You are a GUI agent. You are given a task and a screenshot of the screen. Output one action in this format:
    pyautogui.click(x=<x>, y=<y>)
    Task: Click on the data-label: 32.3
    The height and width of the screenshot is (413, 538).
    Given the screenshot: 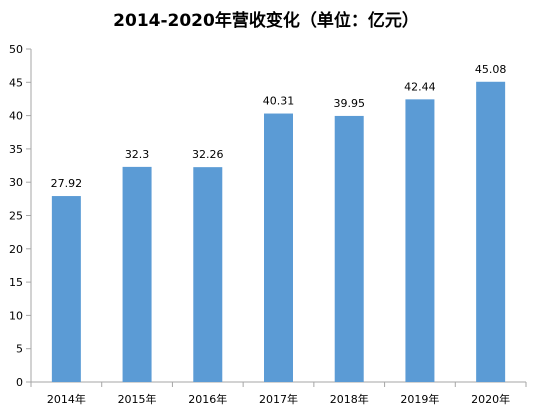 What is the action you would take?
    pyautogui.click(x=137, y=154)
    